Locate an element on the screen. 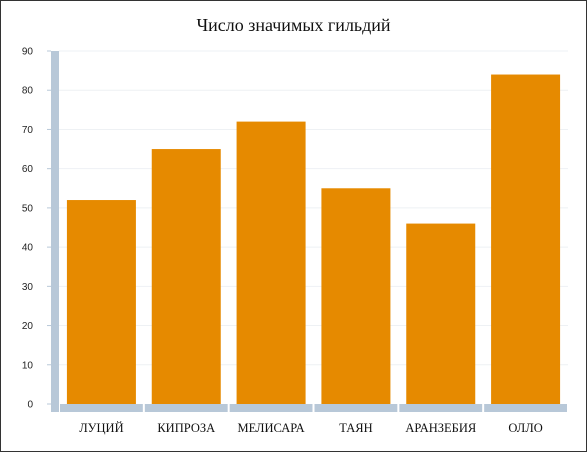 This screenshot has height=452, width=587. chart-title: Число значимых гильдий is located at coordinates (293, 25).